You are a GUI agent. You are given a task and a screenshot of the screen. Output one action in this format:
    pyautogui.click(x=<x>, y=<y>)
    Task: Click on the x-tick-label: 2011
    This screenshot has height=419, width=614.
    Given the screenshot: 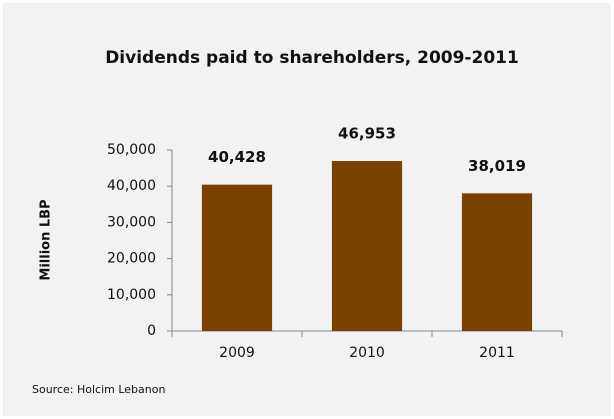 What is the action you would take?
    pyautogui.click(x=497, y=353)
    